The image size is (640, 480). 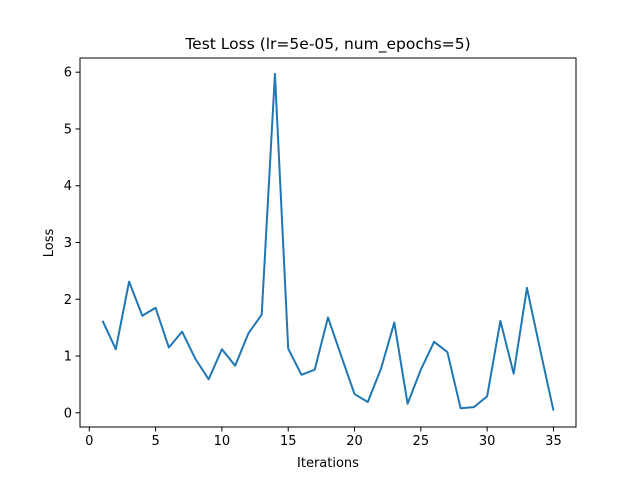 What do you see at coordinates (487, 441) in the screenshot?
I see `x-tick-label: 30` at bounding box center [487, 441].